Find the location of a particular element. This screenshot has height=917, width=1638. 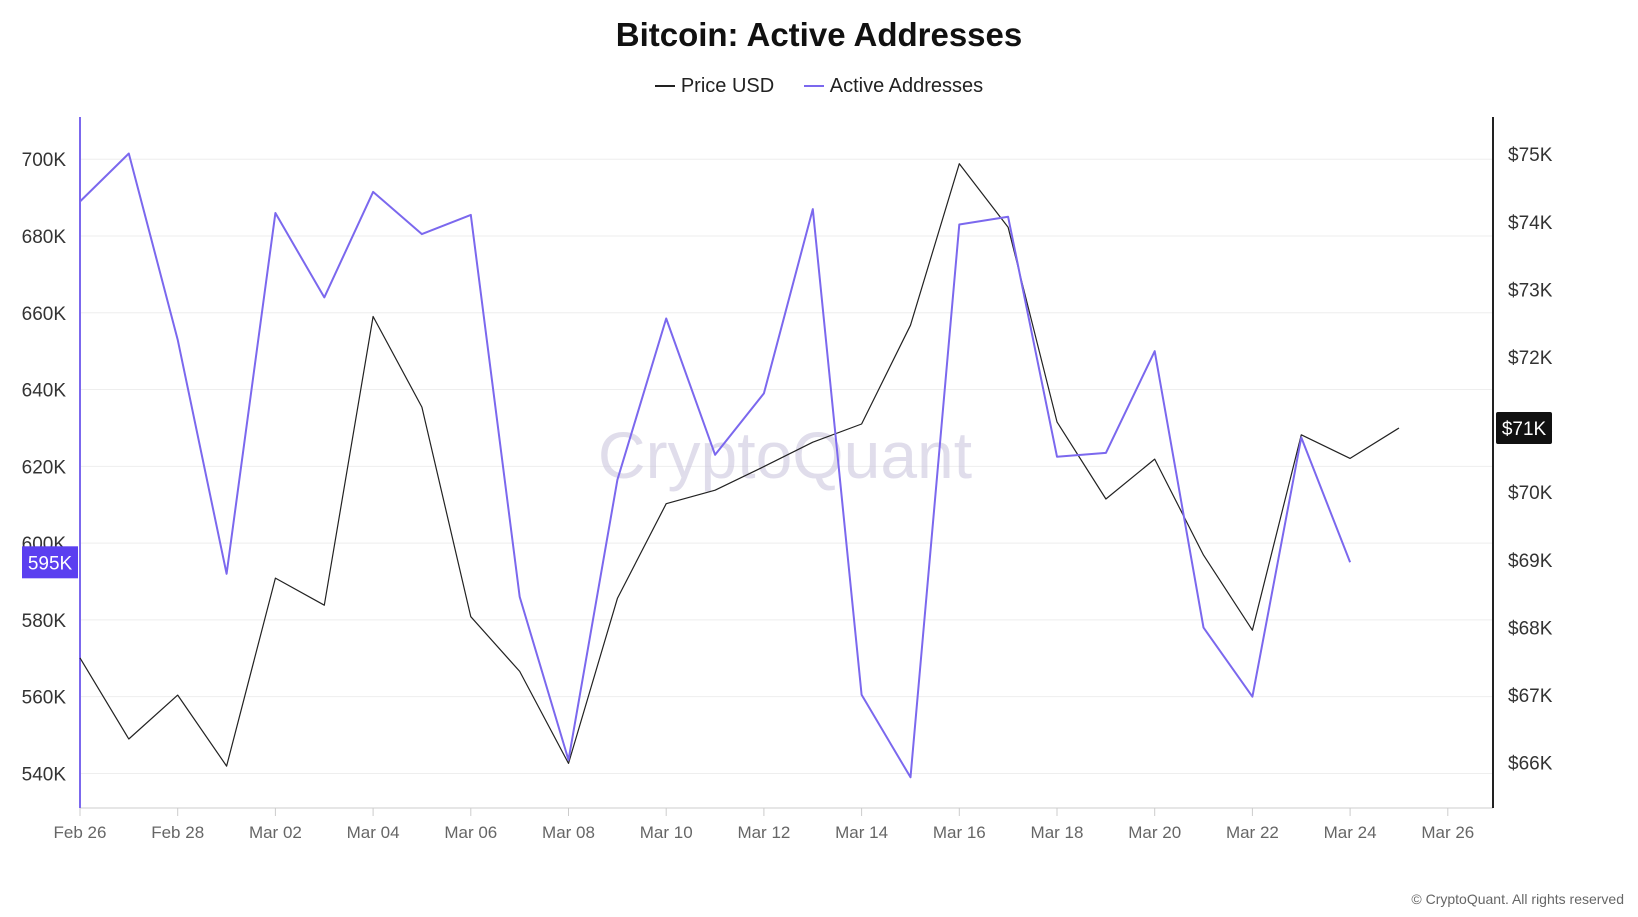

y-right-tick-label: $74K is located at coordinates (1530, 223).